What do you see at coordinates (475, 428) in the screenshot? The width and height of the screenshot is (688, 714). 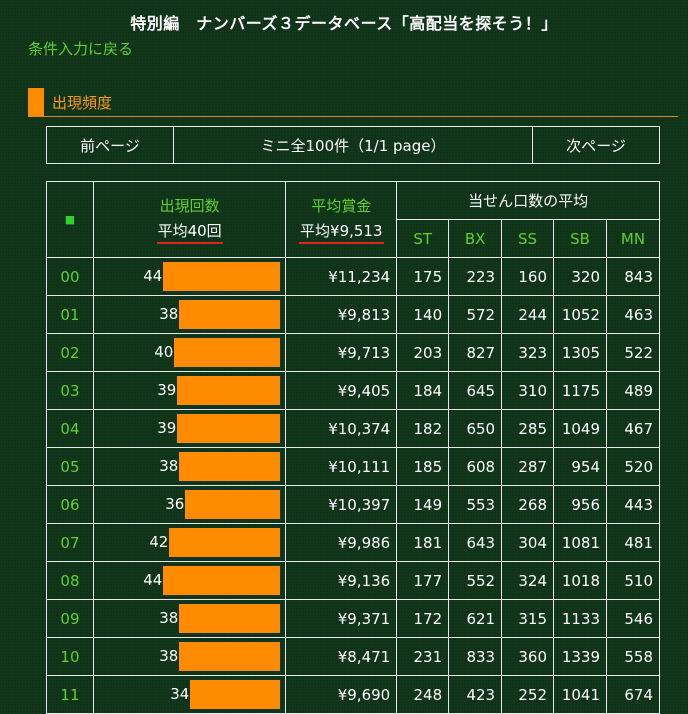 I see `bx-cell: 650` at bounding box center [475, 428].